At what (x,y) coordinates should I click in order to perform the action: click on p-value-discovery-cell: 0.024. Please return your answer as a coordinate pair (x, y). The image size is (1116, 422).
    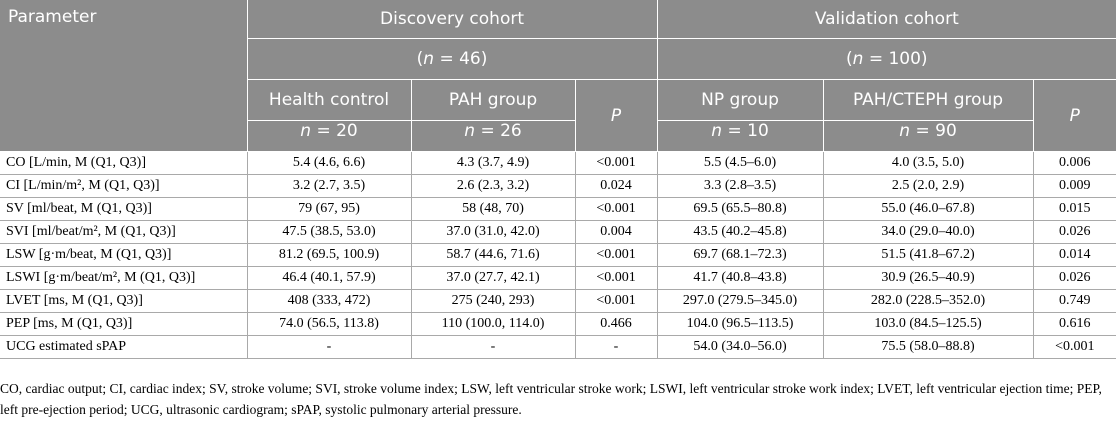
    Looking at the image, I should click on (616, 186).